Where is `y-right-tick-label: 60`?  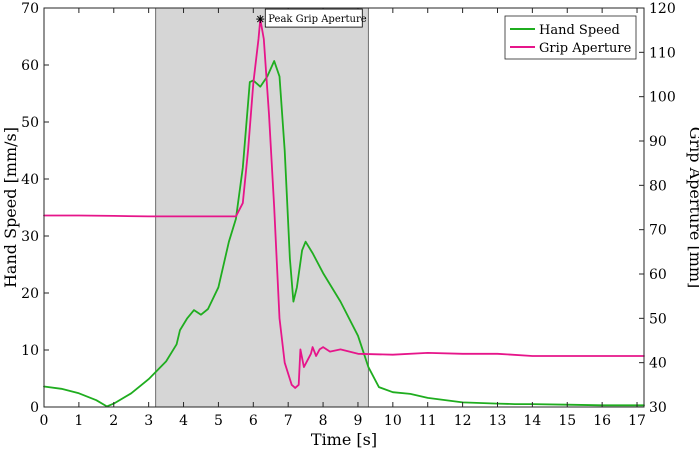 y-right-tick-label: 60 is located at coordinates (658, 275).